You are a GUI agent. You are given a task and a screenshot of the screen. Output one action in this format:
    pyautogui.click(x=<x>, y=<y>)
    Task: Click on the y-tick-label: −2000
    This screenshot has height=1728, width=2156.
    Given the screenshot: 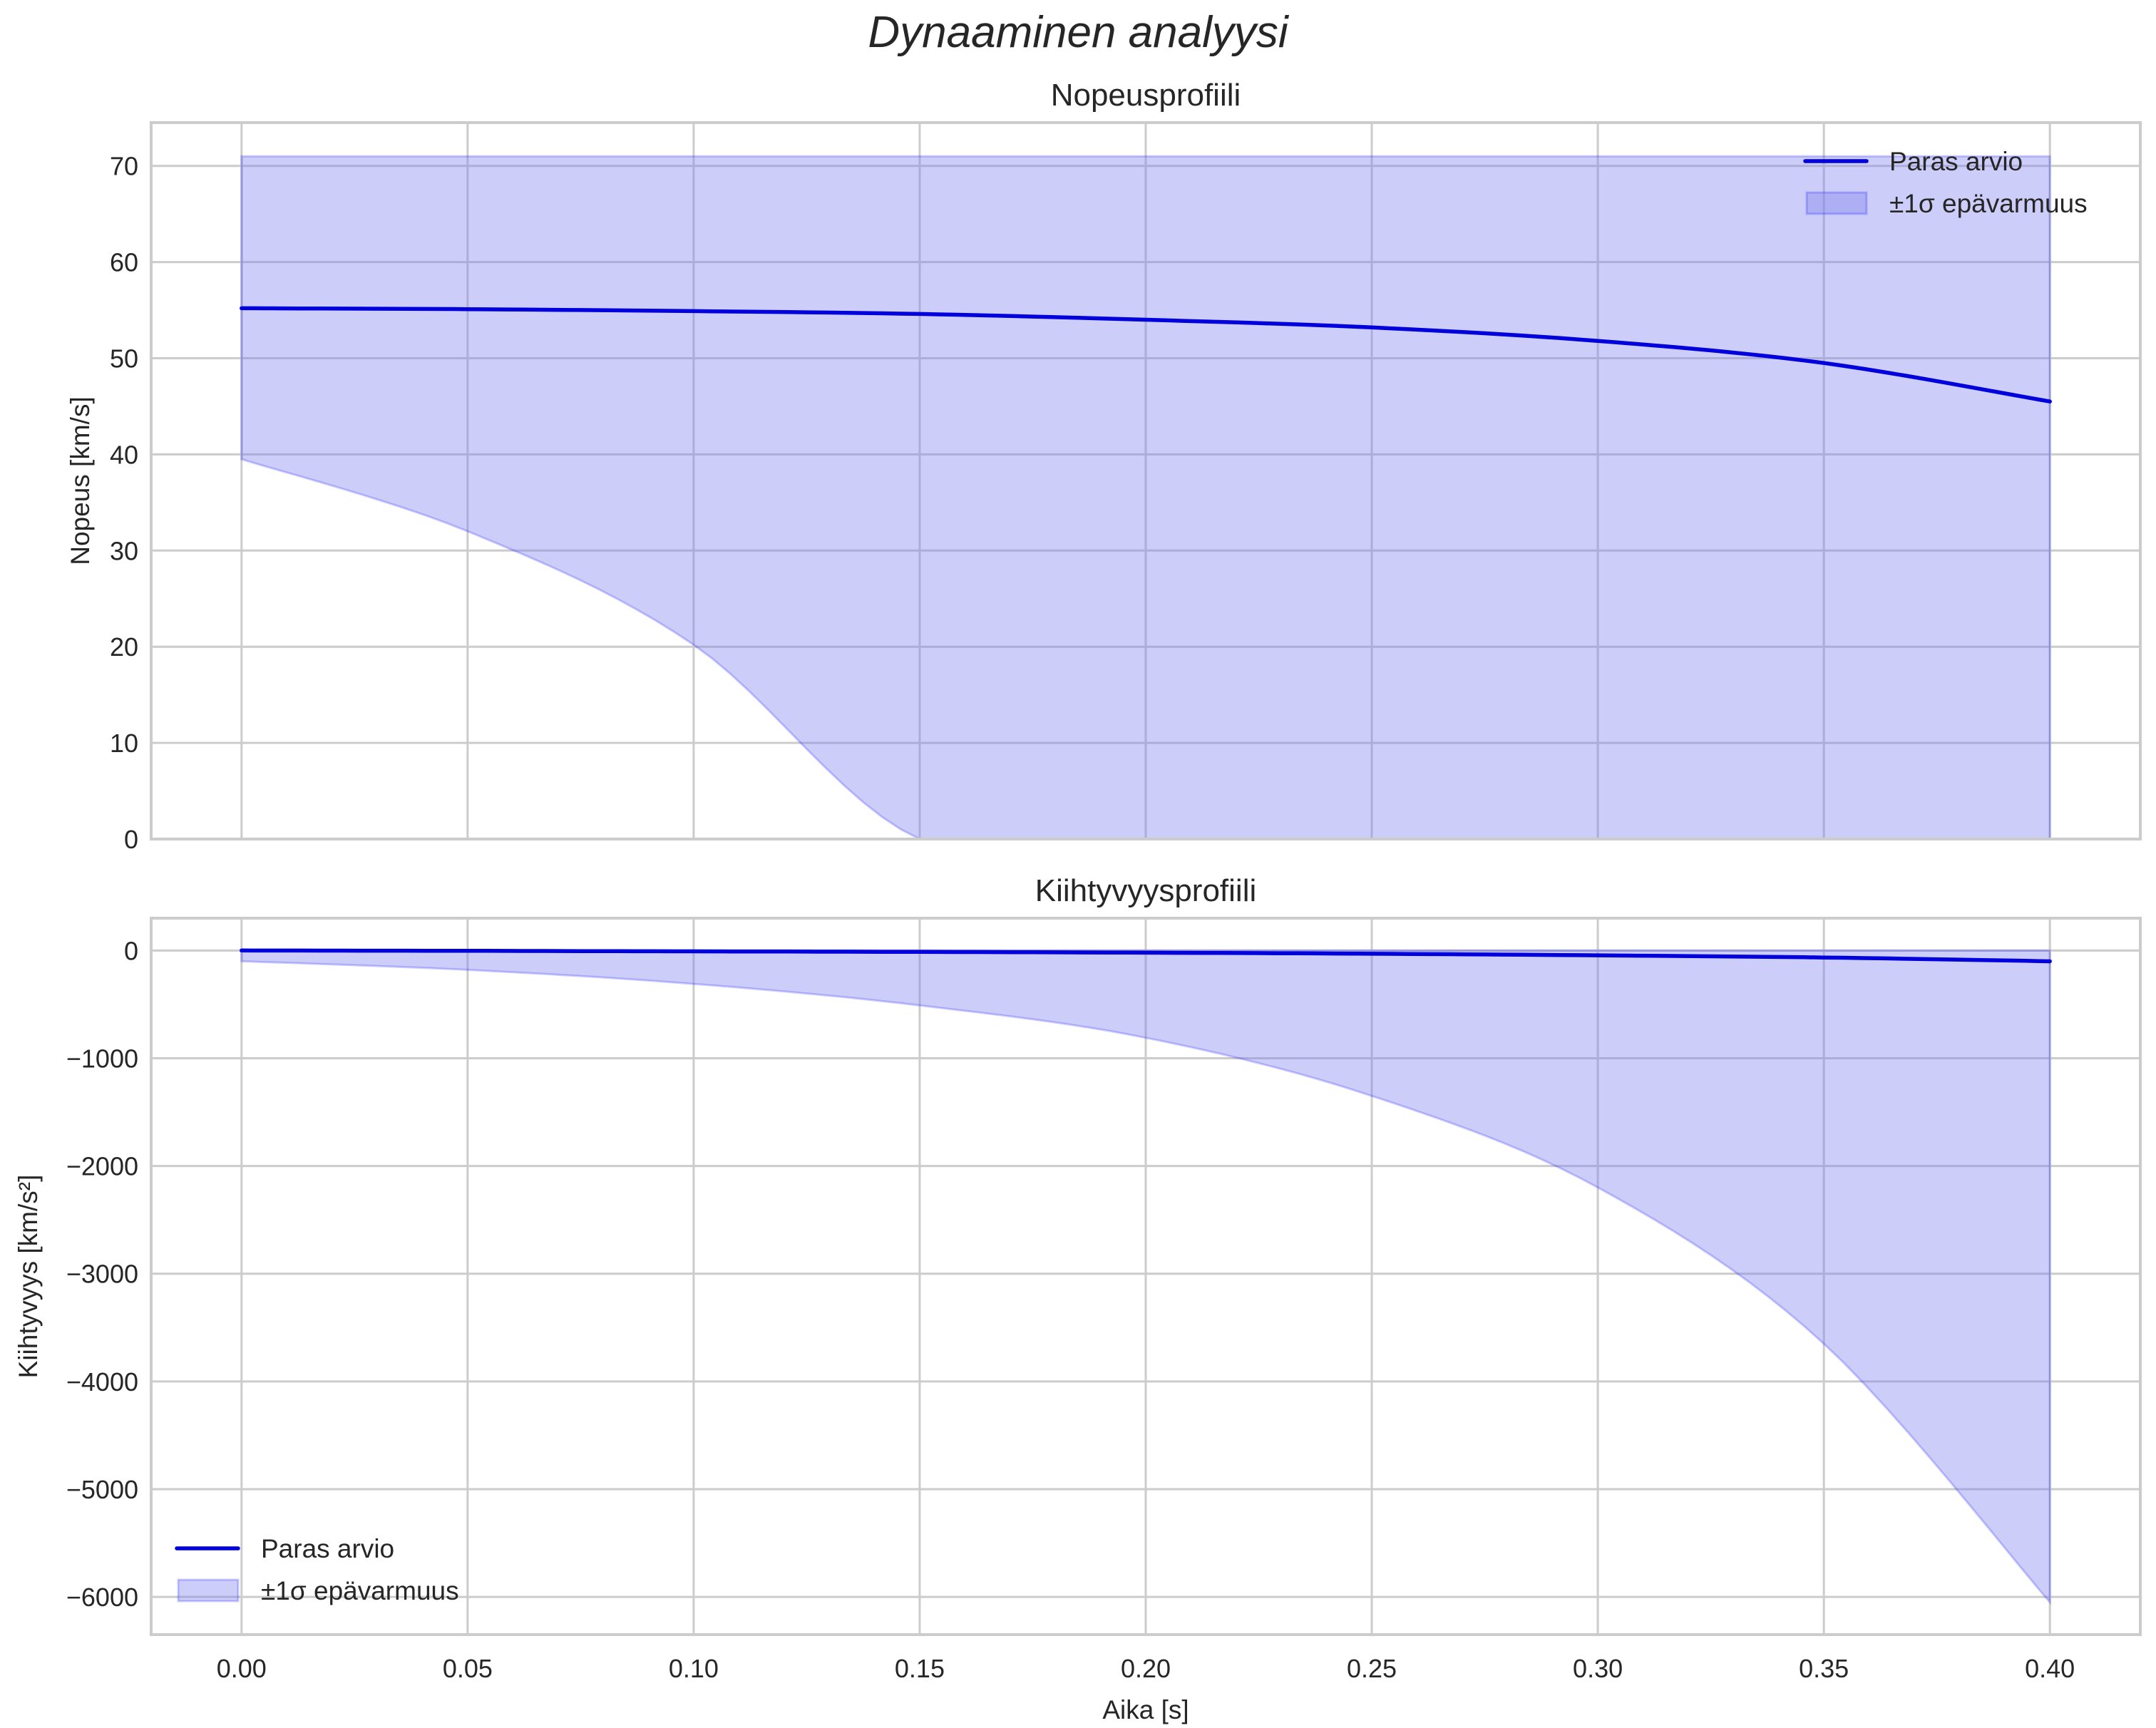 What is the action you would take?
    pyautogui.click(x=102, y=1166)
    